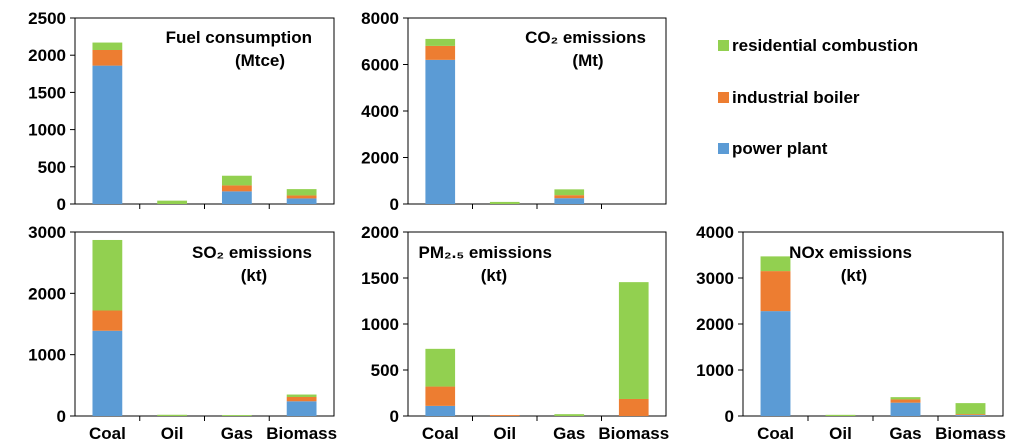 This screenshot has width=1019, height=442. What do you see at coordinates (260, 60) in the screenshot?
I see `chart-unit: (Mtce)` at bounding box center [260, 60].